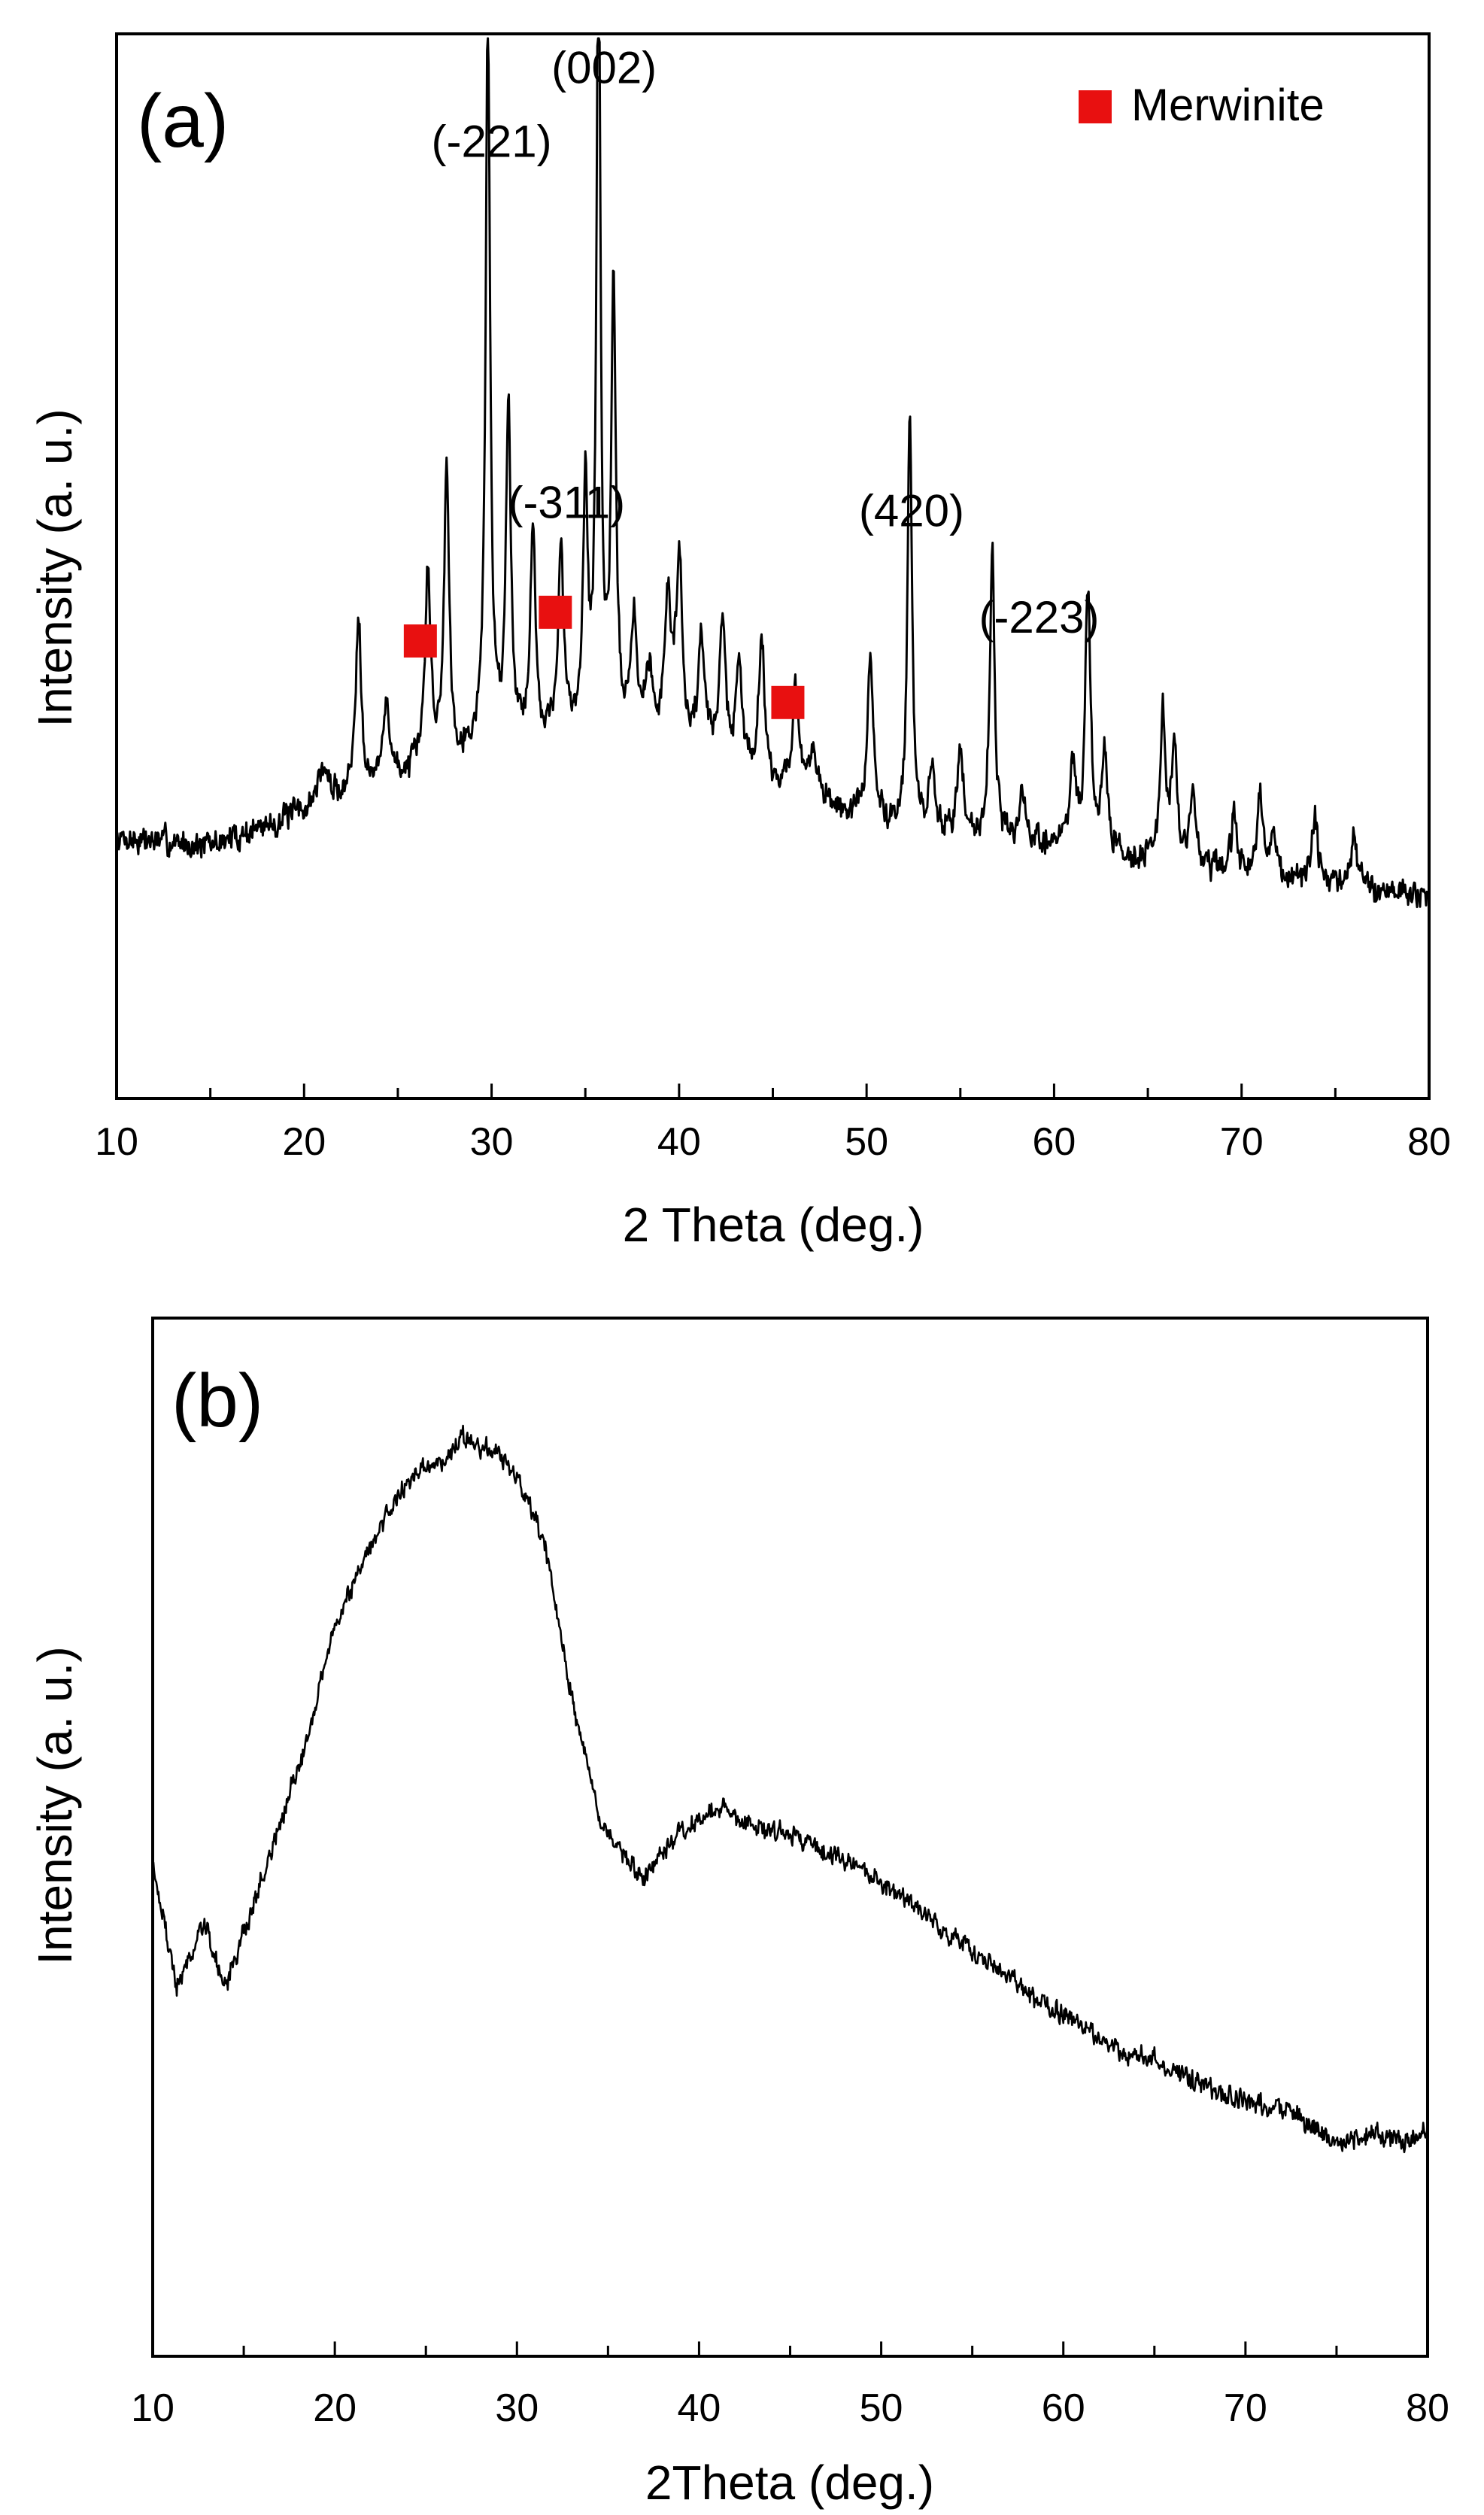 This screenshot has height=2515, width=1484. I want to click on peak-annotation-002: (002), so click(604, 67).